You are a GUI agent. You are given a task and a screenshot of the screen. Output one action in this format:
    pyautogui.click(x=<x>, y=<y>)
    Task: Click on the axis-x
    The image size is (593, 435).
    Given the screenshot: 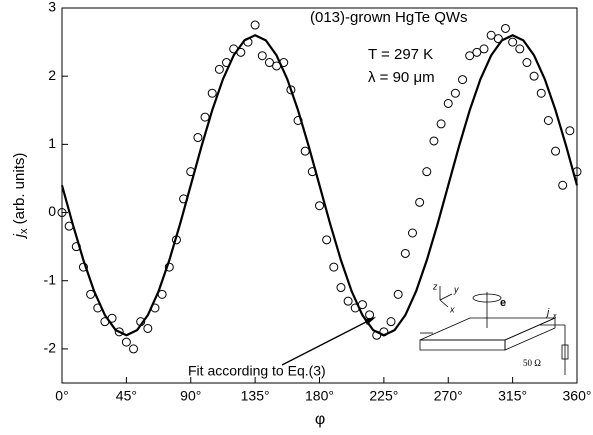 What is the action you would take?
    pyautogui.click(x=444, y=303)
    